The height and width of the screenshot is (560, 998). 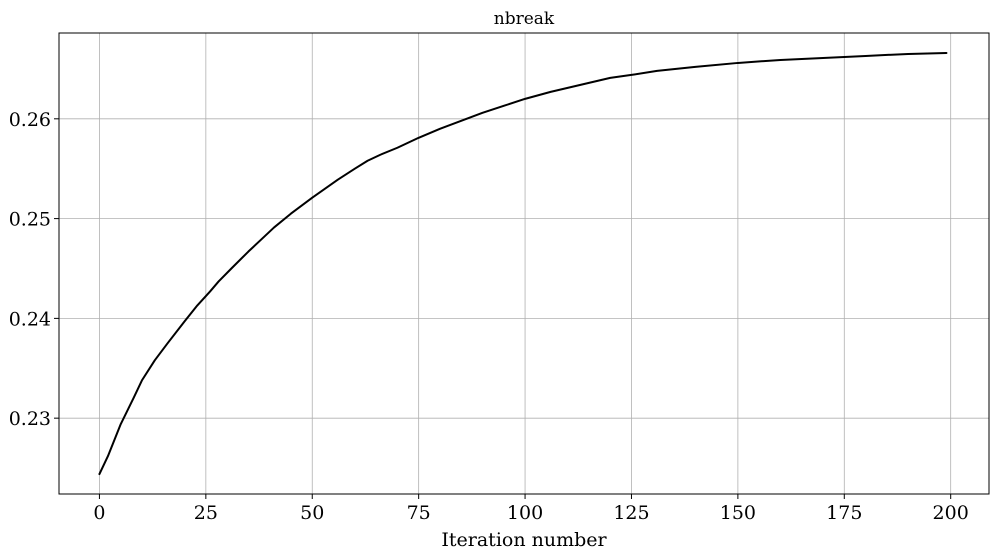 What do you see at coordinates (524, 540) in the screenshot?
I see `x-axis-label: Iteration number` at bounding box center [524, 540].